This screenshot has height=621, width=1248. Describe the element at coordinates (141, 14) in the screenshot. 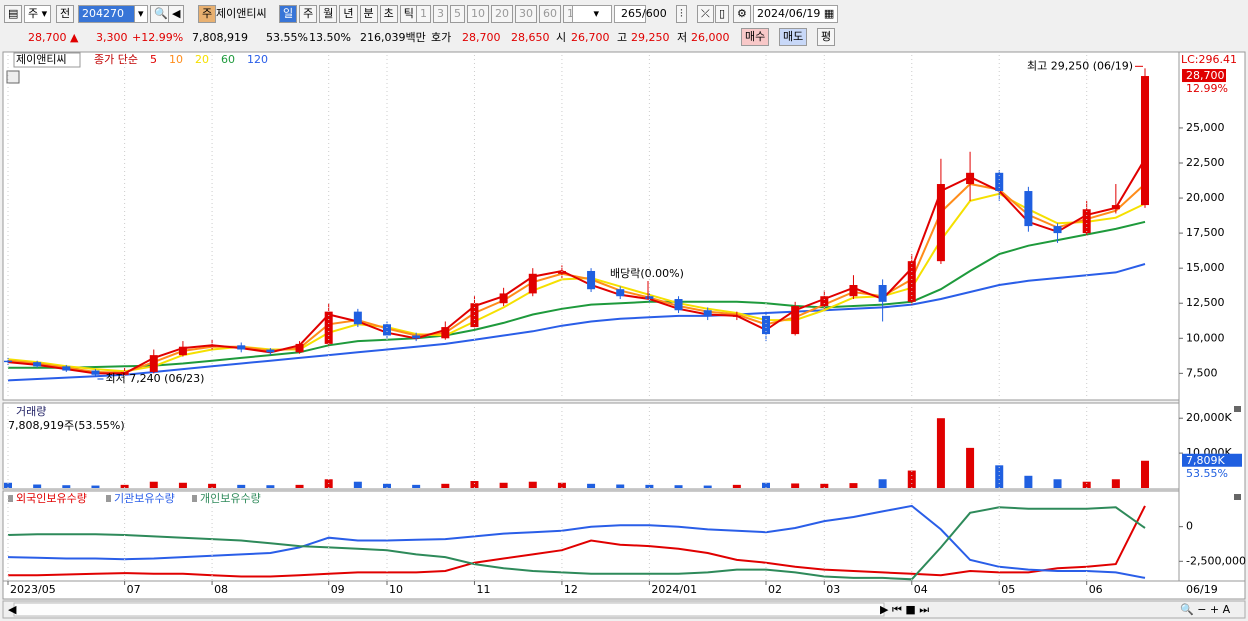

I see `dropdown: ▾` at that location.